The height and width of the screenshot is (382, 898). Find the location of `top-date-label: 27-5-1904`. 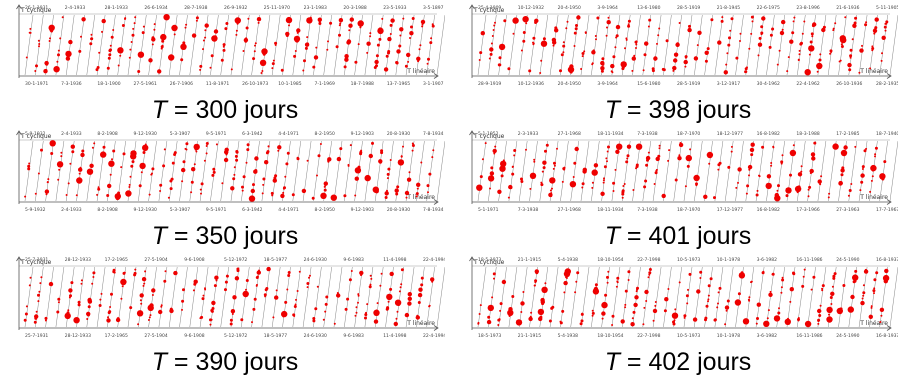

top-date-label: 27-5-1904 is located at coordinates (155, 260).